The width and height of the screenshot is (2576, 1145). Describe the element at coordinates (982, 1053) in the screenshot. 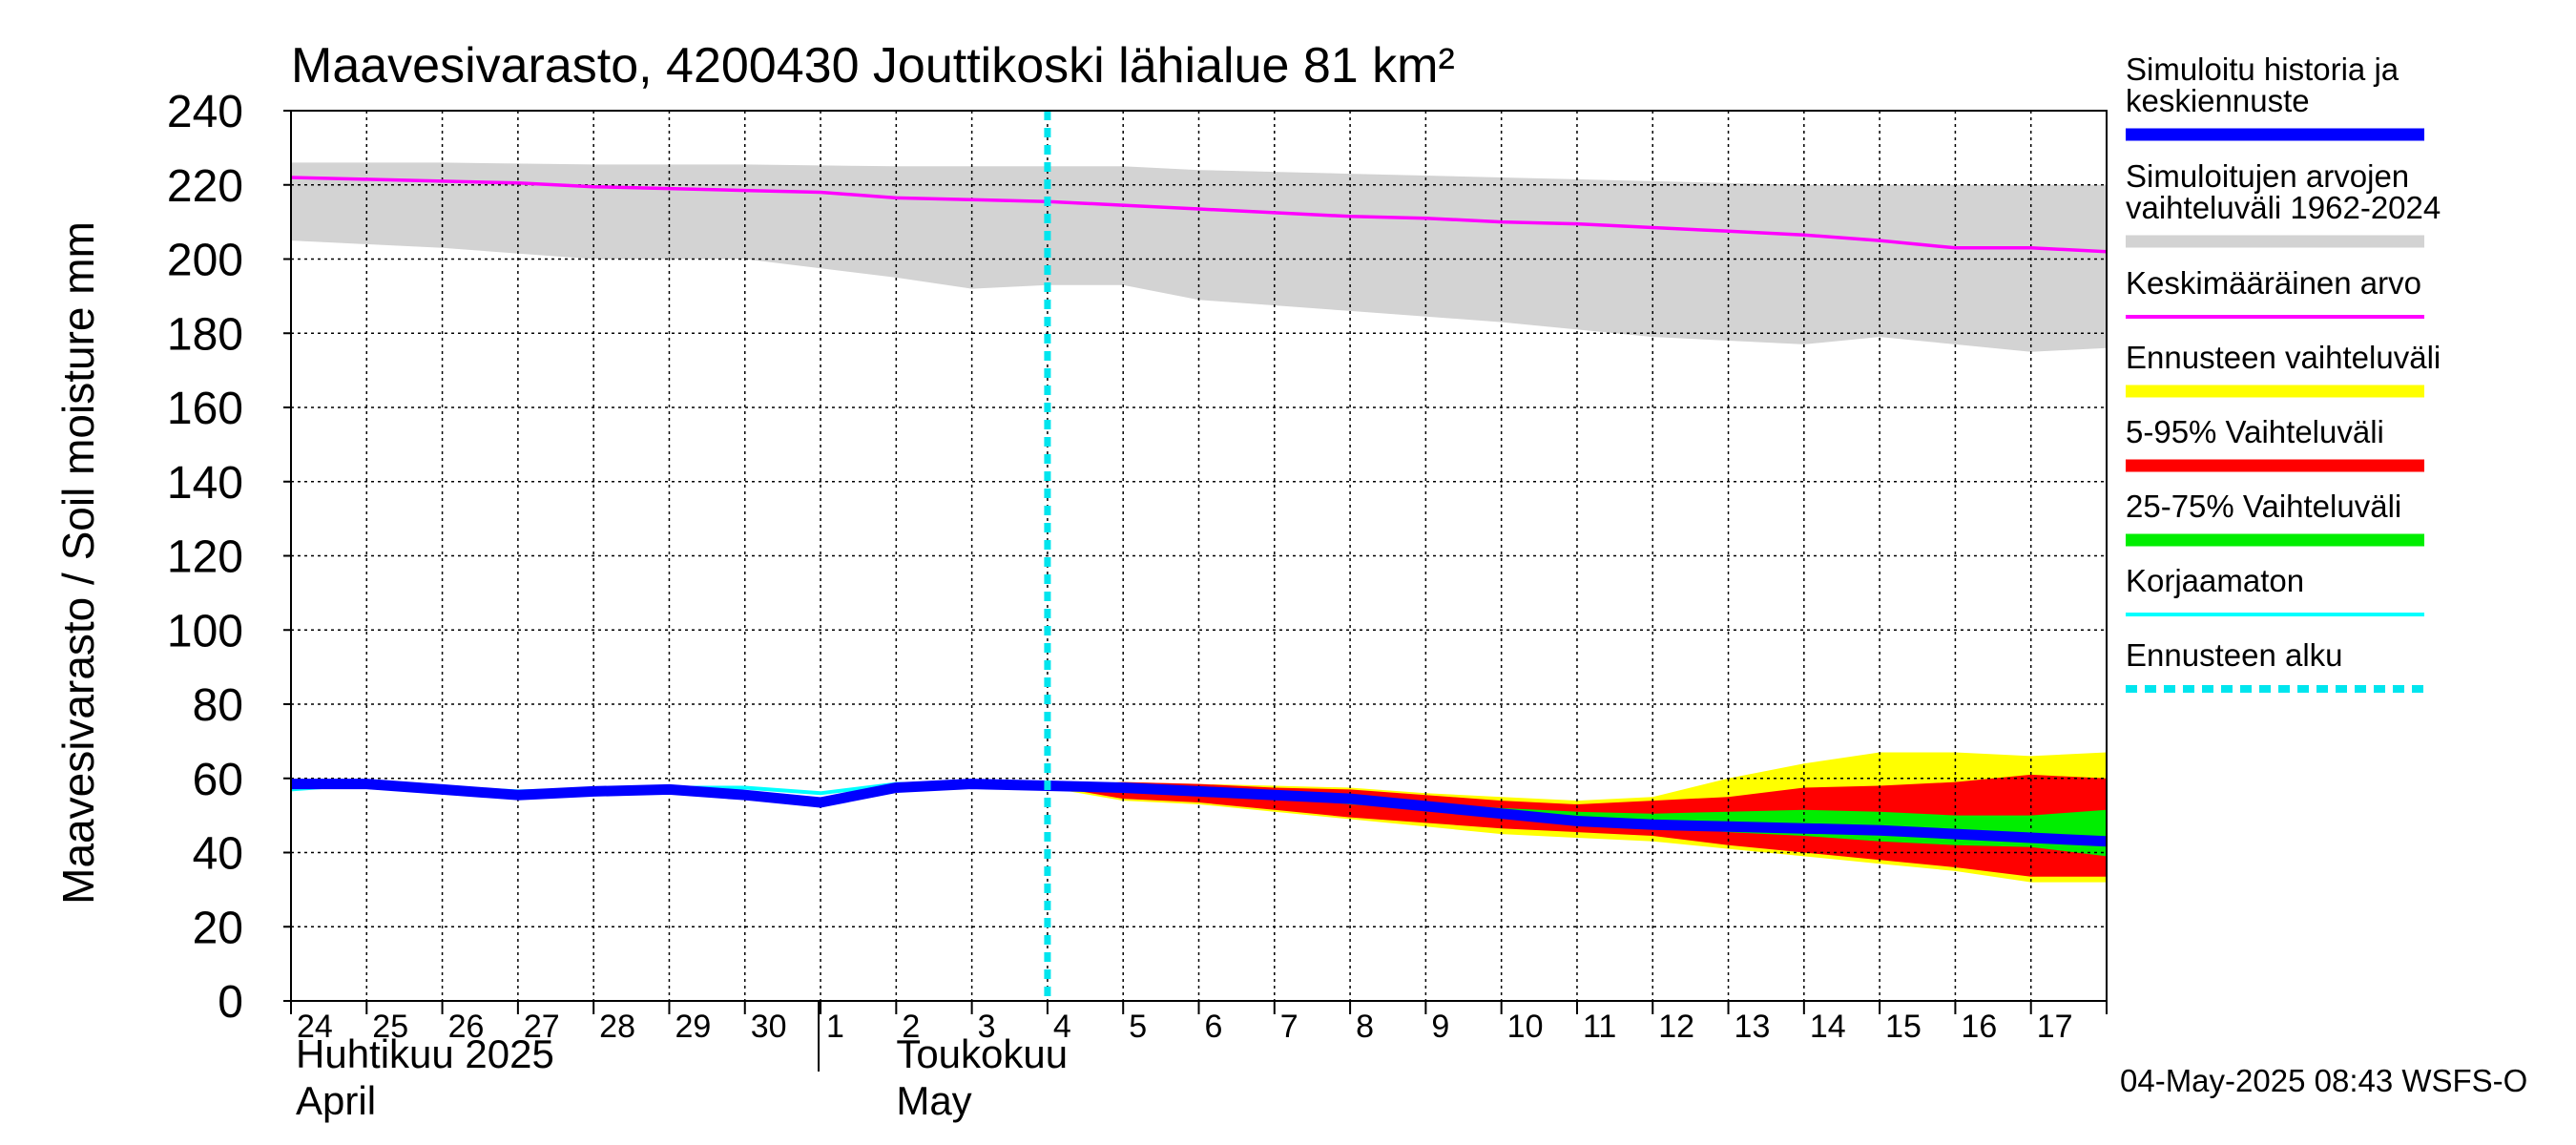

I see `month-label-line1: Toukokuu` at that location.